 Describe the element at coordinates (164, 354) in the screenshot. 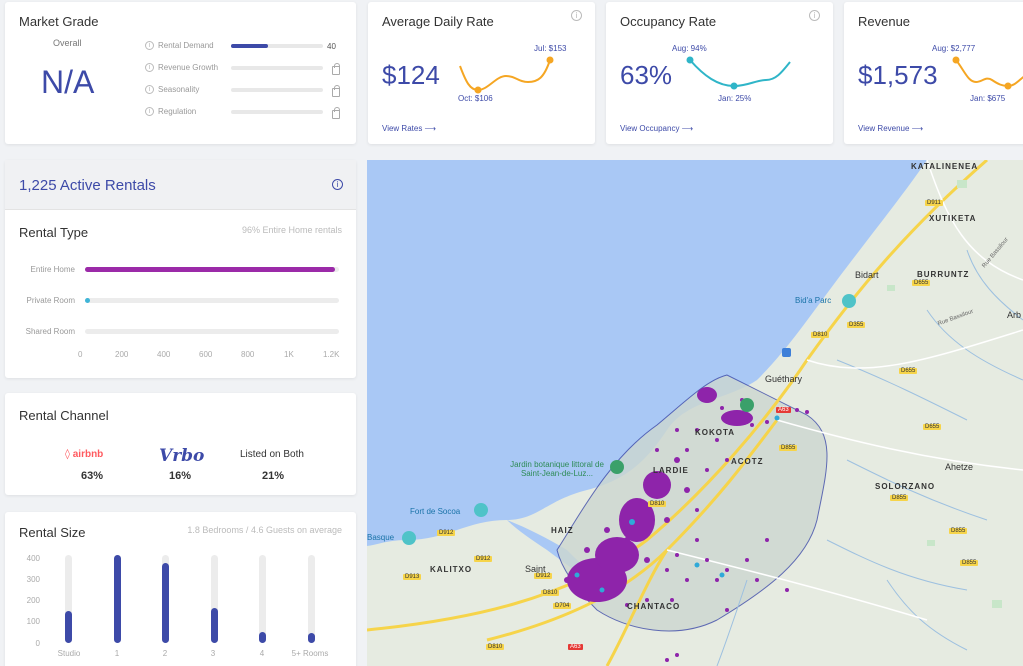

I see `x-tick: 400` at that location.